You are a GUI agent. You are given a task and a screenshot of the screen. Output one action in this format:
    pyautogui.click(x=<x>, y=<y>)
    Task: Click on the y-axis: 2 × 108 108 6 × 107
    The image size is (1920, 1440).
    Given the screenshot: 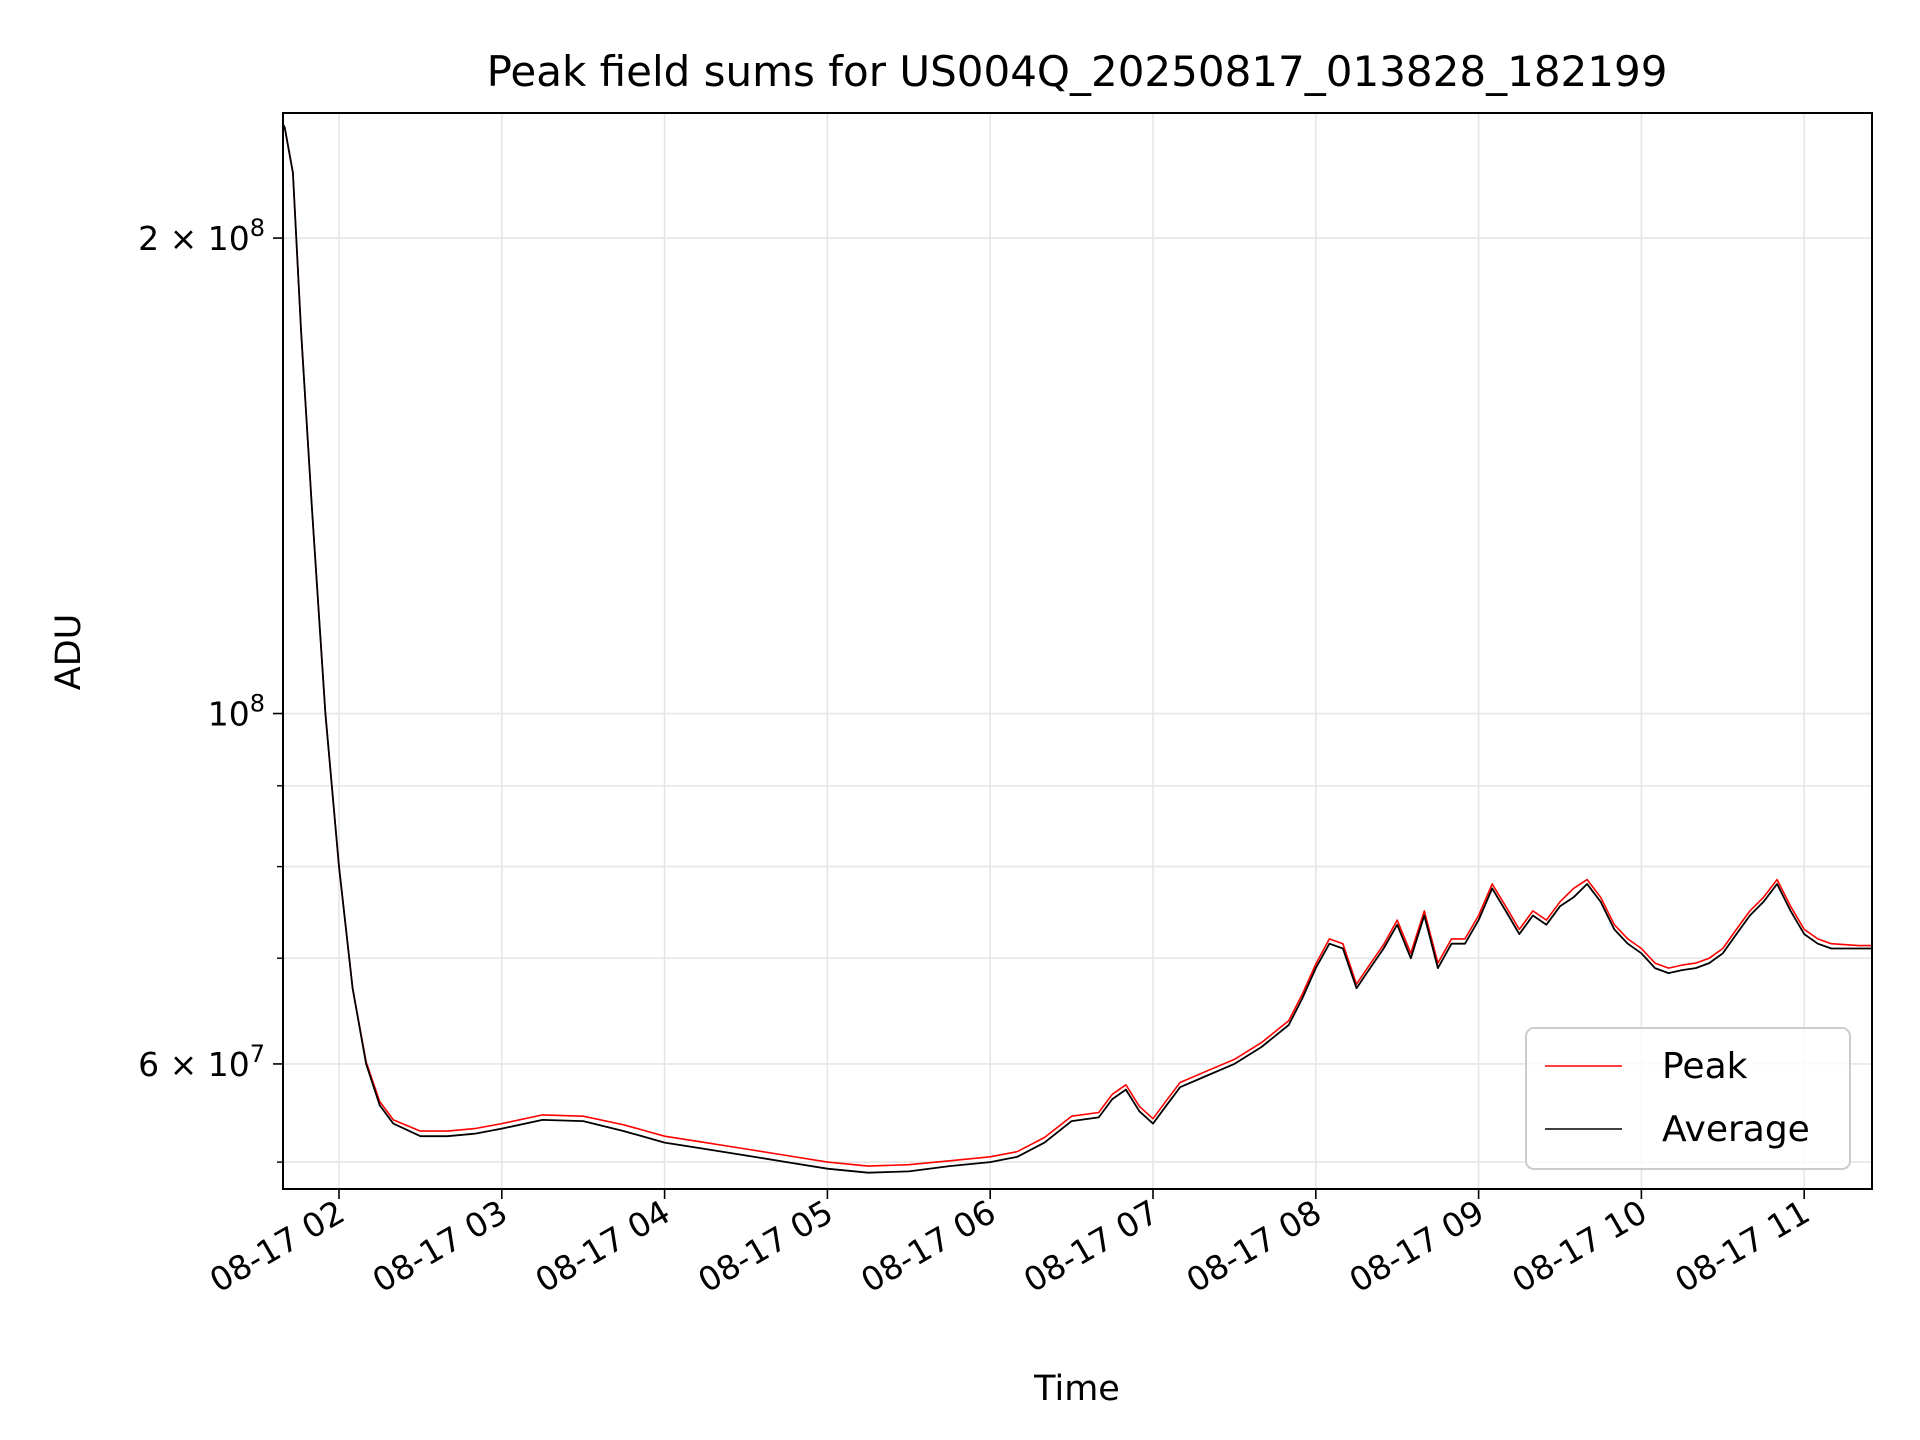 What is the action you would take?
    pyautogui.click(x=210, y=688)
    